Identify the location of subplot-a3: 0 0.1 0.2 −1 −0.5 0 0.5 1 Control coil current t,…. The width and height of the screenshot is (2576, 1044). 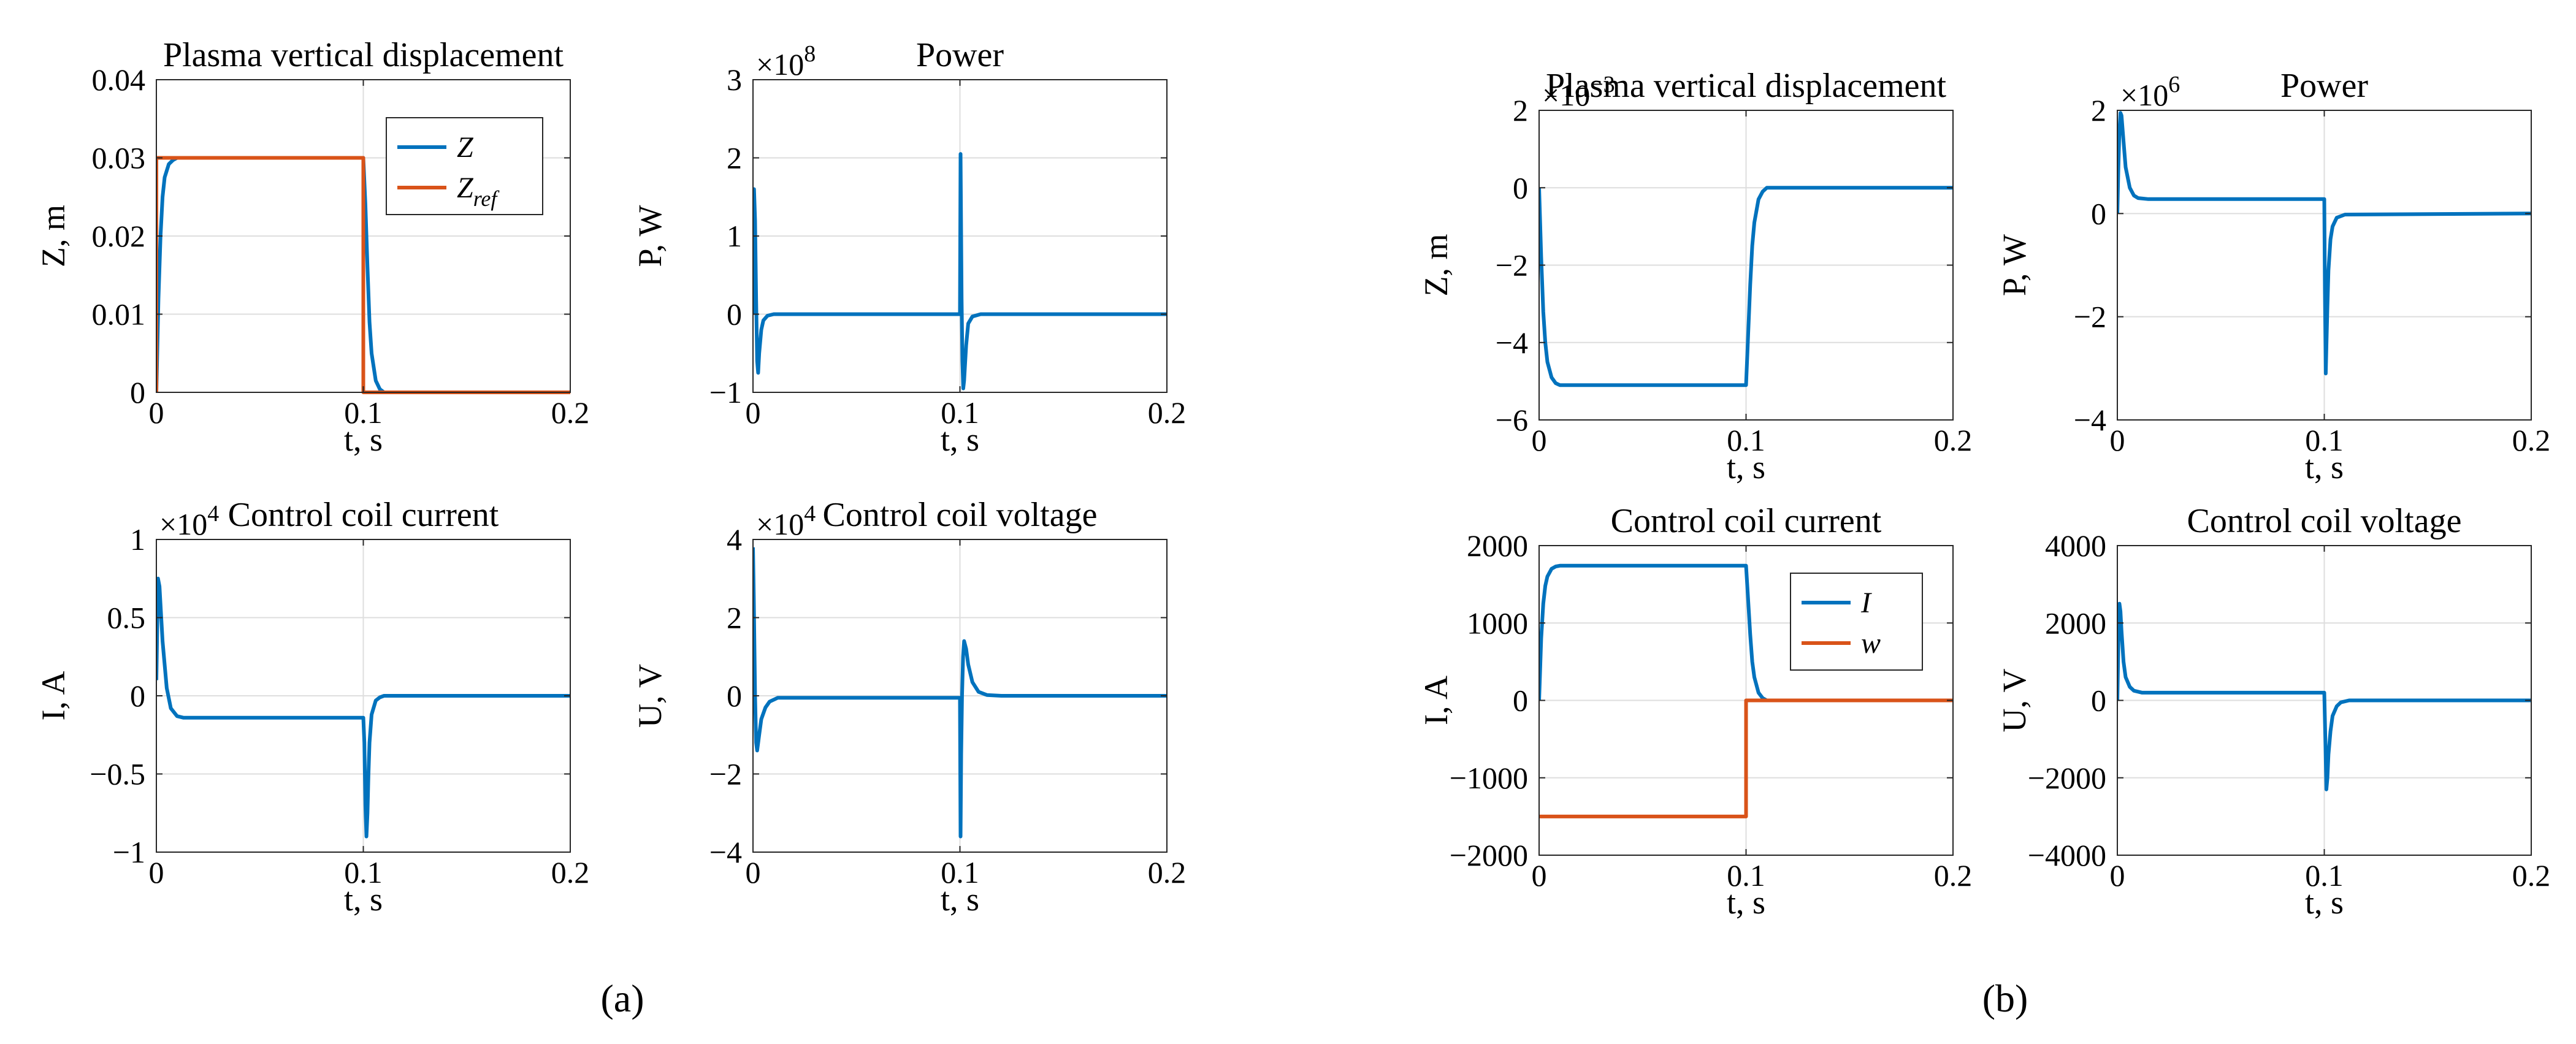
(312, 707).